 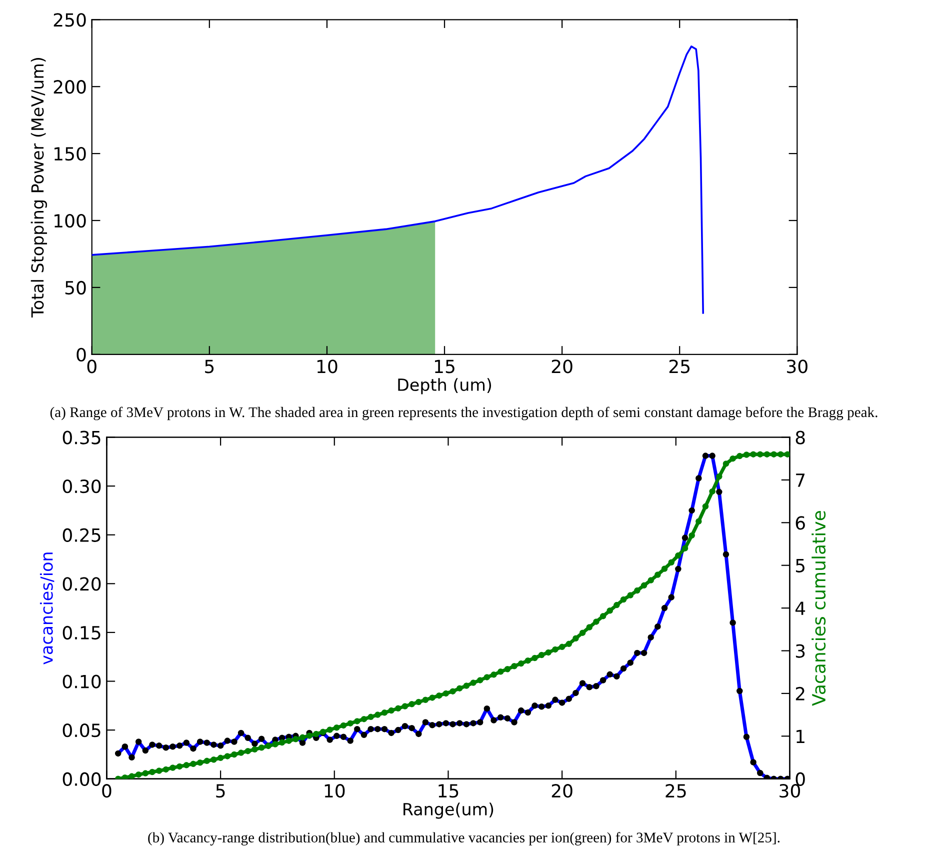 What do you see at coordinates (819, 608) in the screenshot?
I see `y2-axis-title: Vacancies cumulative` at bounding box center [819, 608].